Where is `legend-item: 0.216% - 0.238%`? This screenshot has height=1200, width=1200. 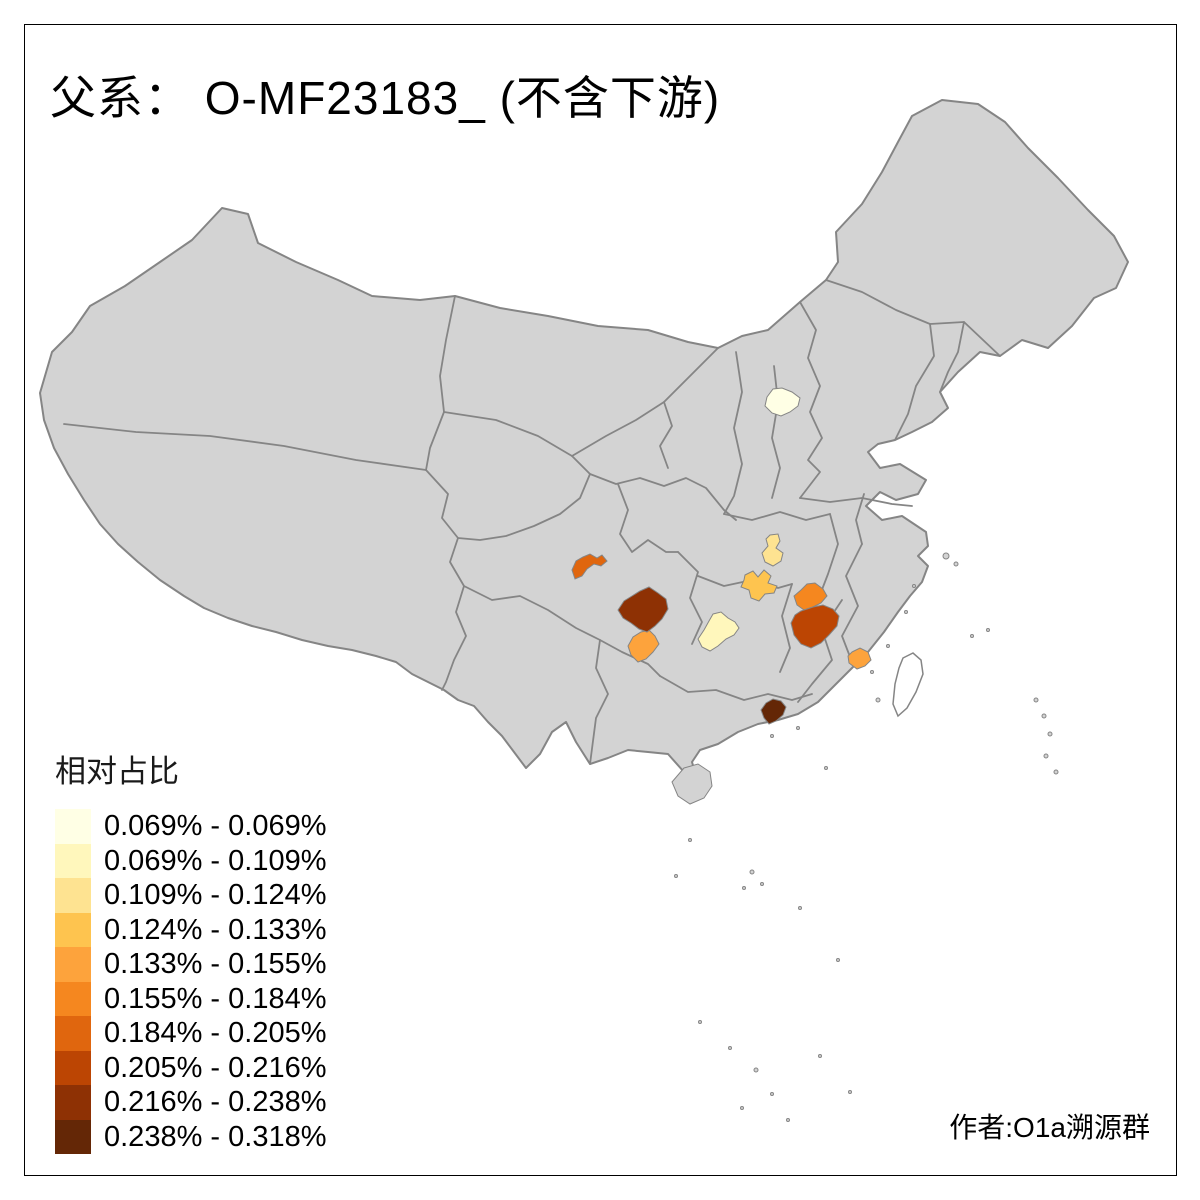
legend-item: 0.216% - 0.238% is located at coordinates (190, 1102).